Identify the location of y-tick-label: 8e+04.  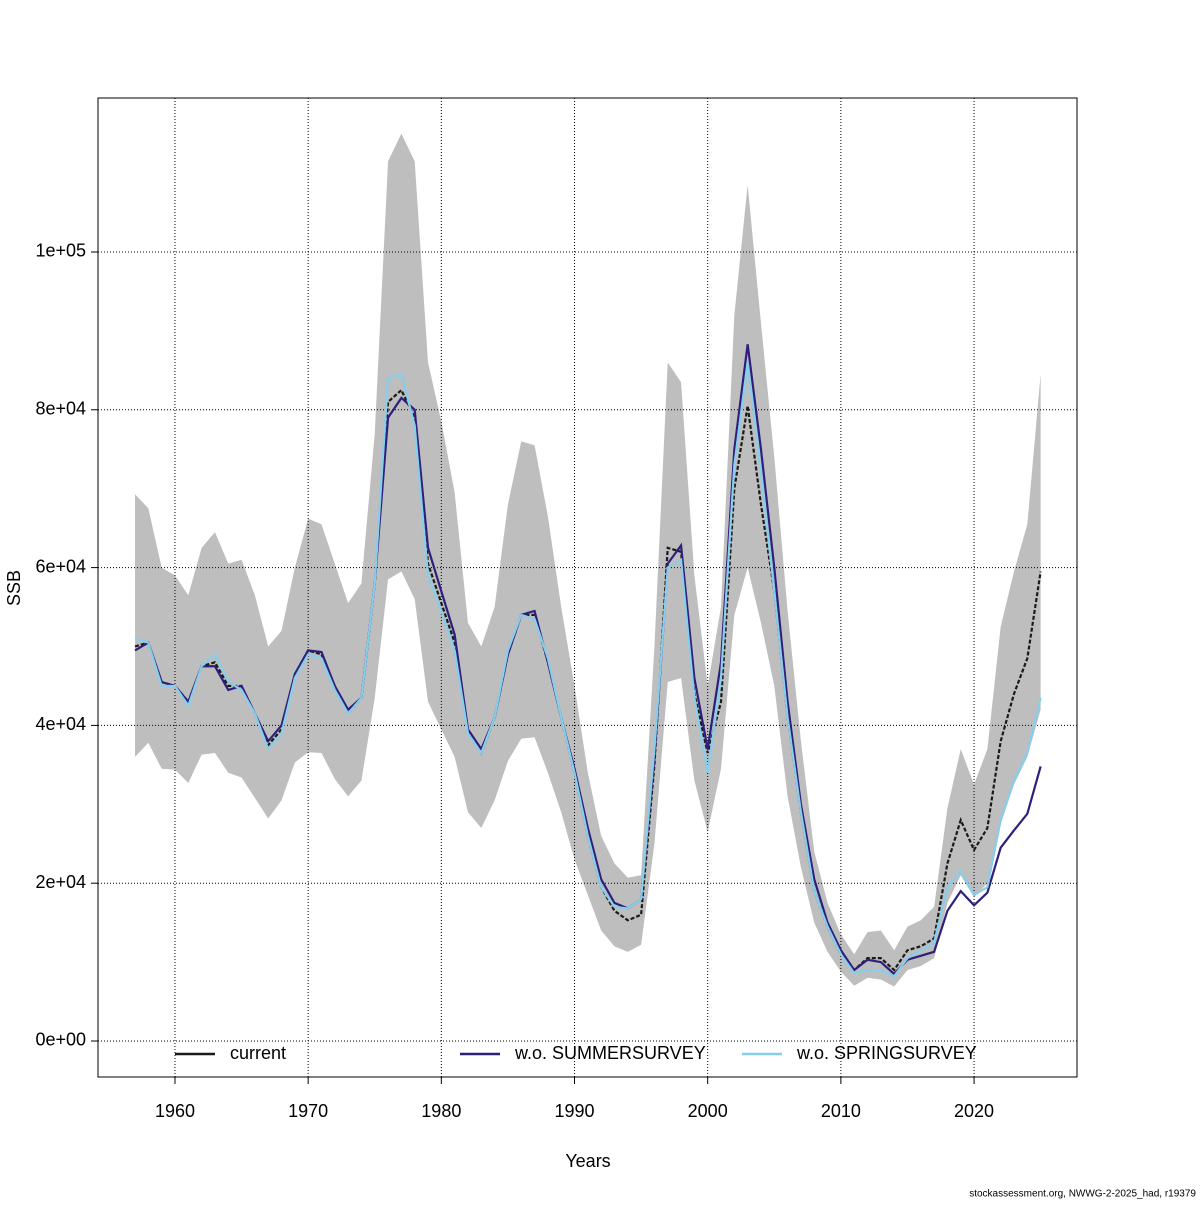
(60, 409).